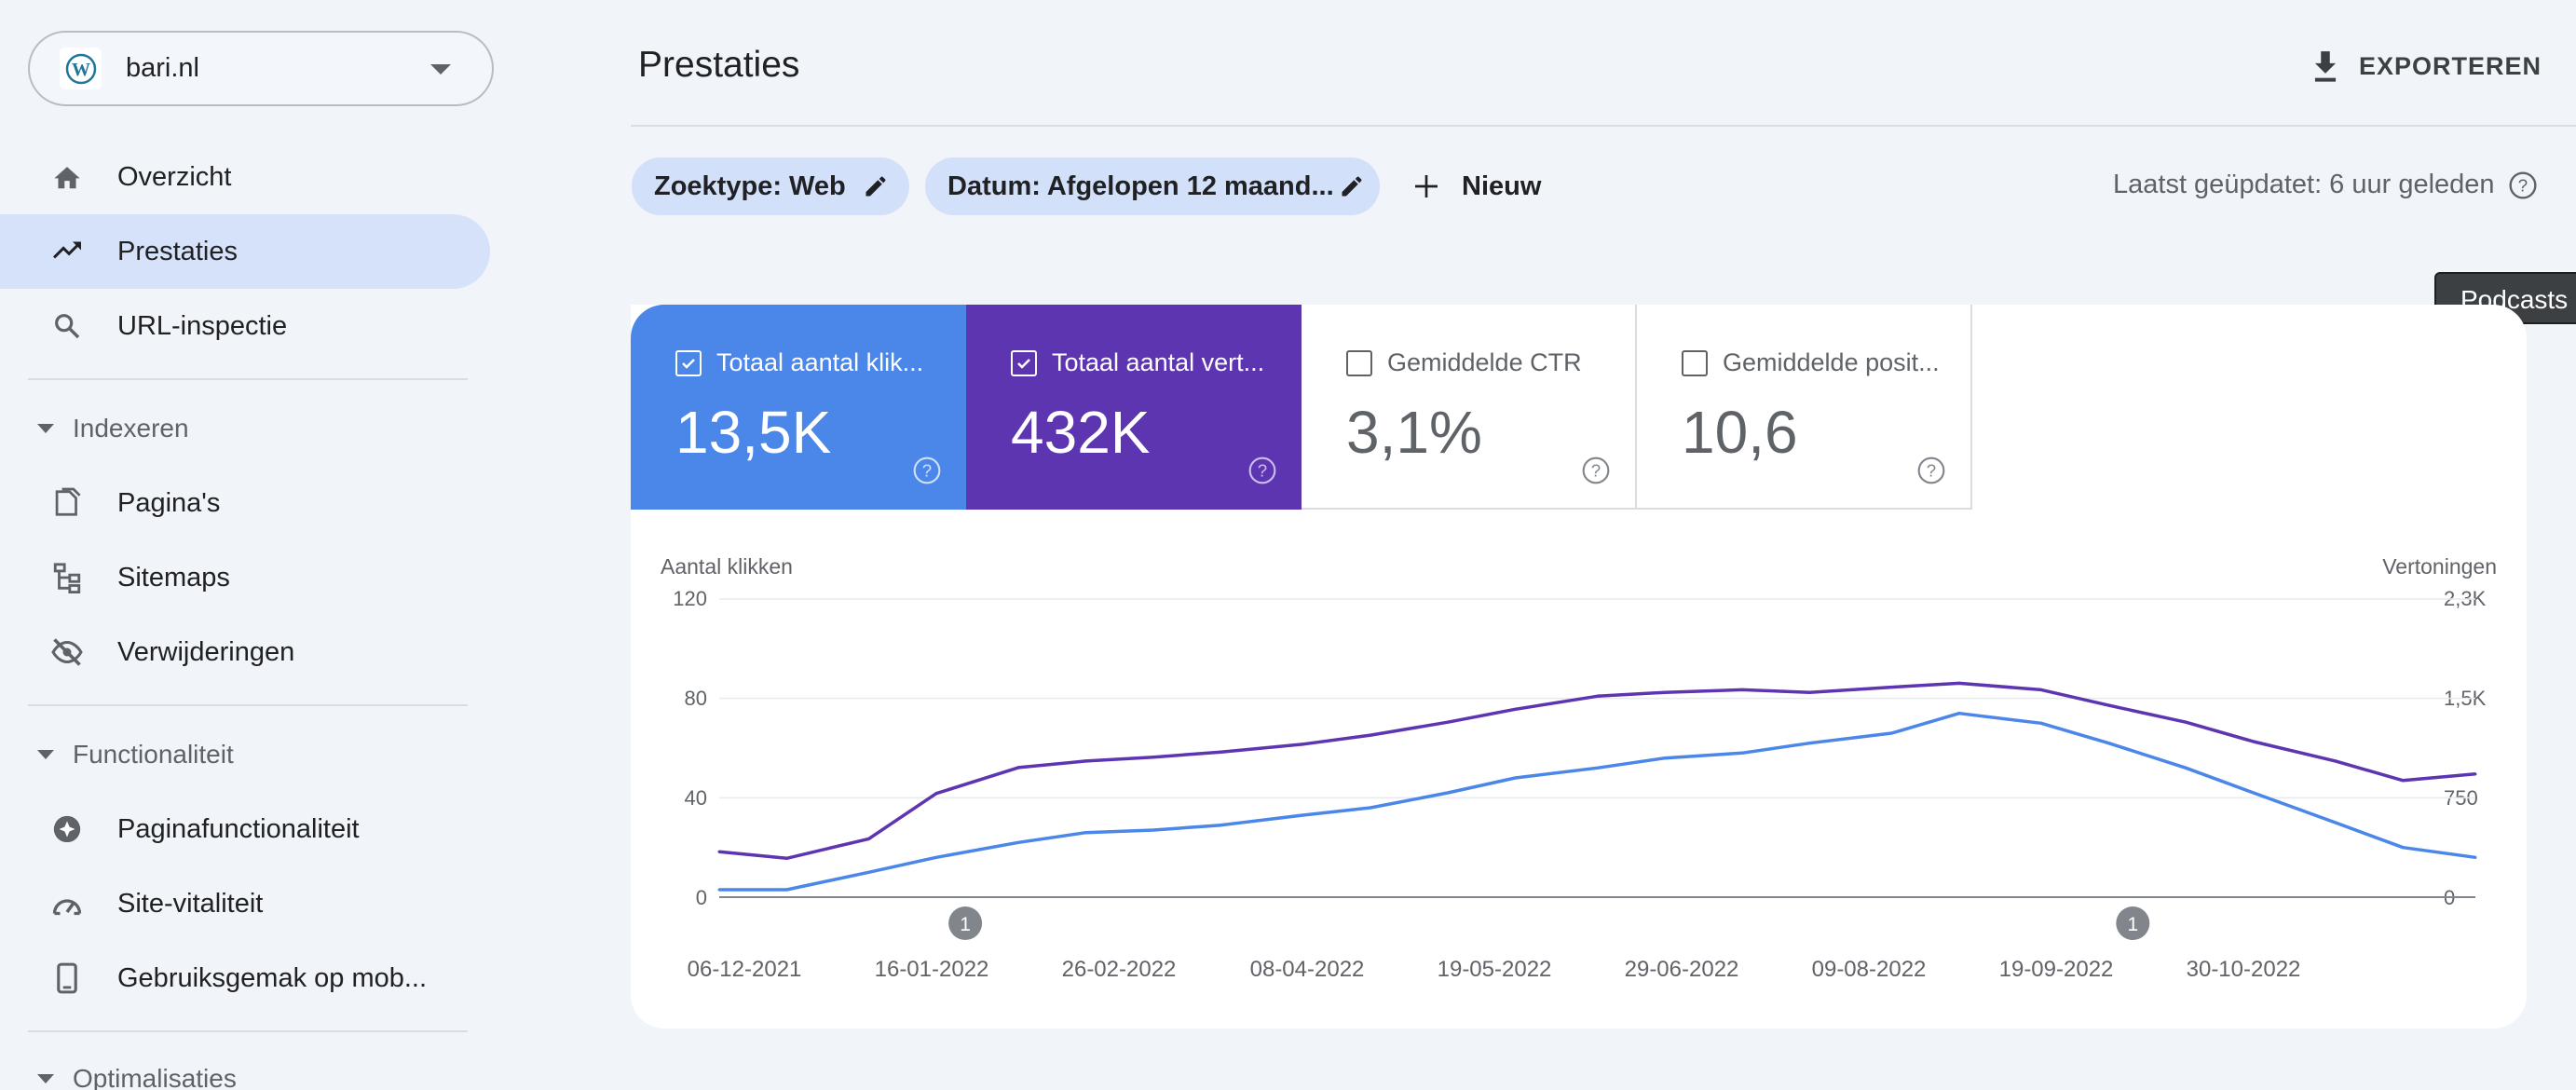 Image resolution: width=2576 pixels, height=1090 pixels. What do you see at coordinates (131, 428) in the screenshot?
I see `section-label: Indexeren` at bounding box center [131, 428].